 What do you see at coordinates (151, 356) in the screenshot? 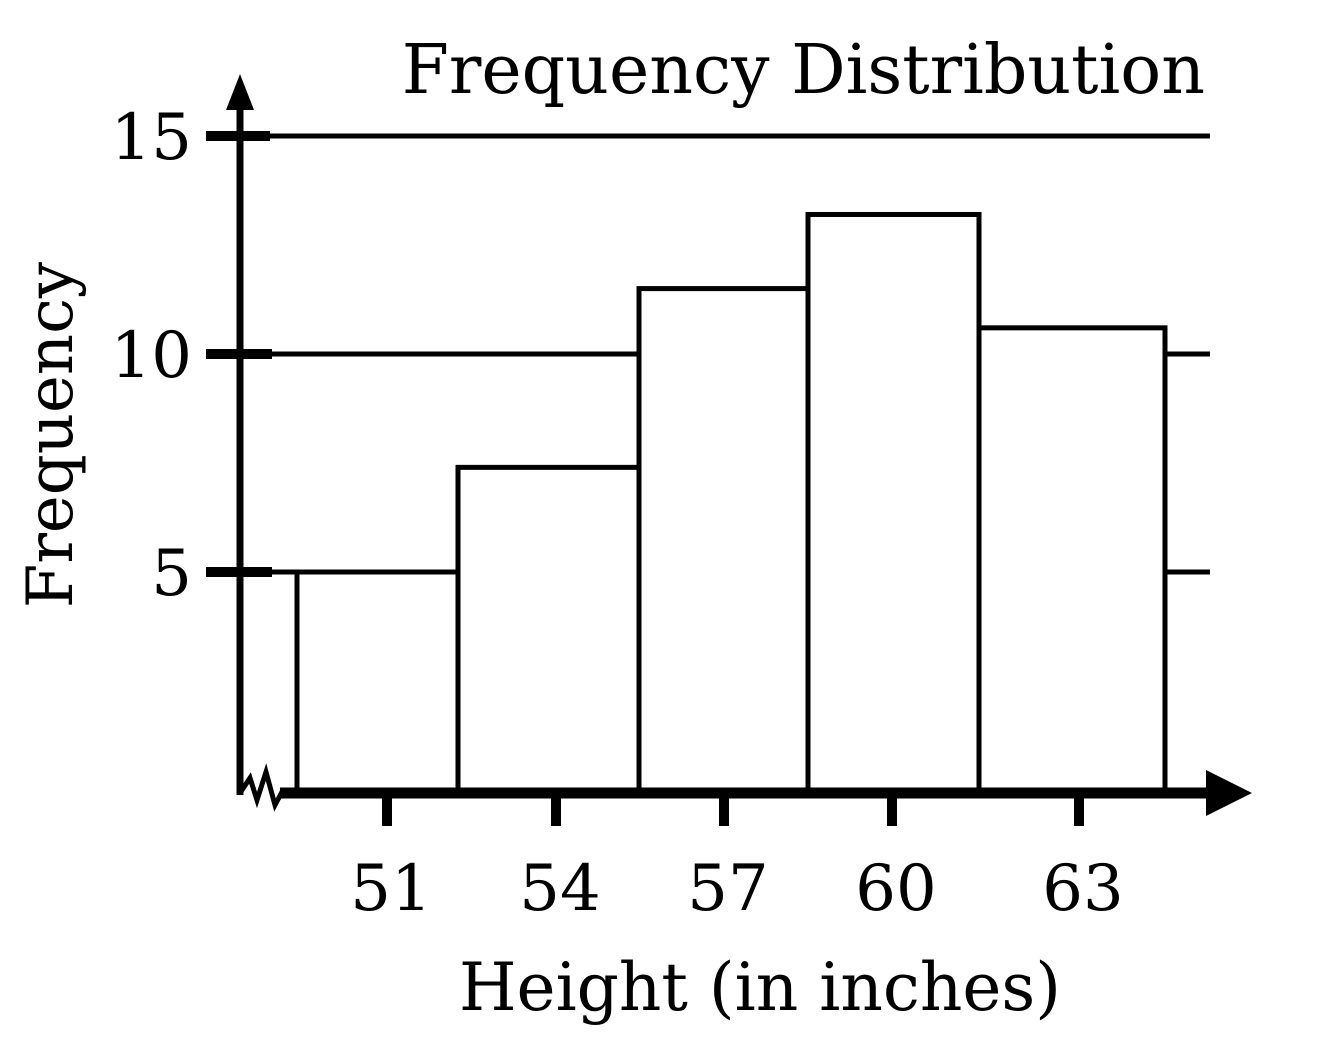
I see `y-tick-label-10: 10` at bounding box center [151, 356].